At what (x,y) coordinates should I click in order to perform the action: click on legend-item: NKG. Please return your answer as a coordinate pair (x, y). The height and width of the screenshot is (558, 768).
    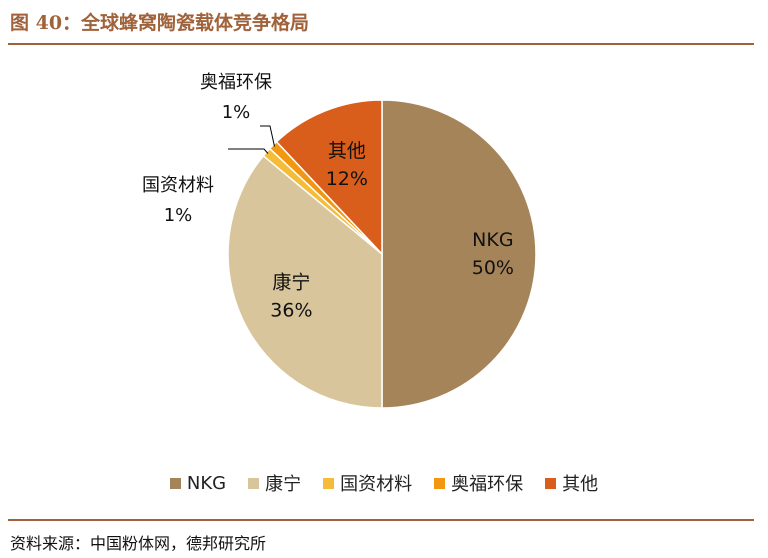
    Looking at the image, I should click on (198, 483).